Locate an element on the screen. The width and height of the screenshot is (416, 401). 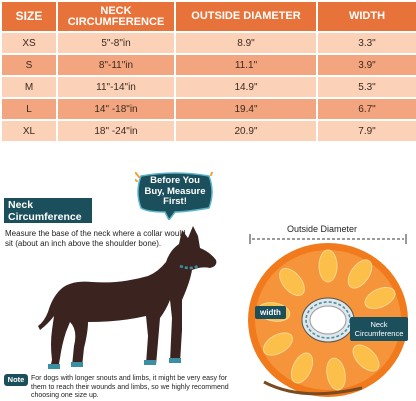
cell-width: 6.7" is located at coordinates (367, 109).